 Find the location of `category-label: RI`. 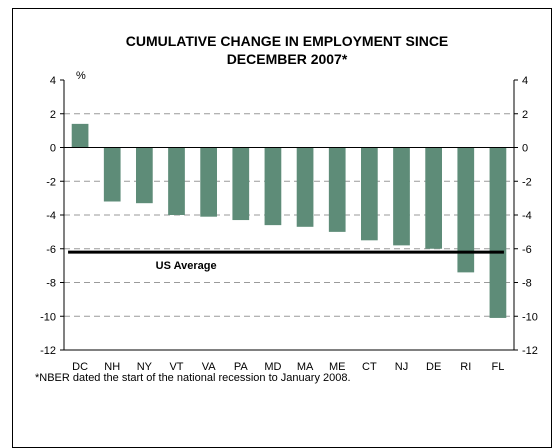

category-label: RI is located at coordinates (465, 367).